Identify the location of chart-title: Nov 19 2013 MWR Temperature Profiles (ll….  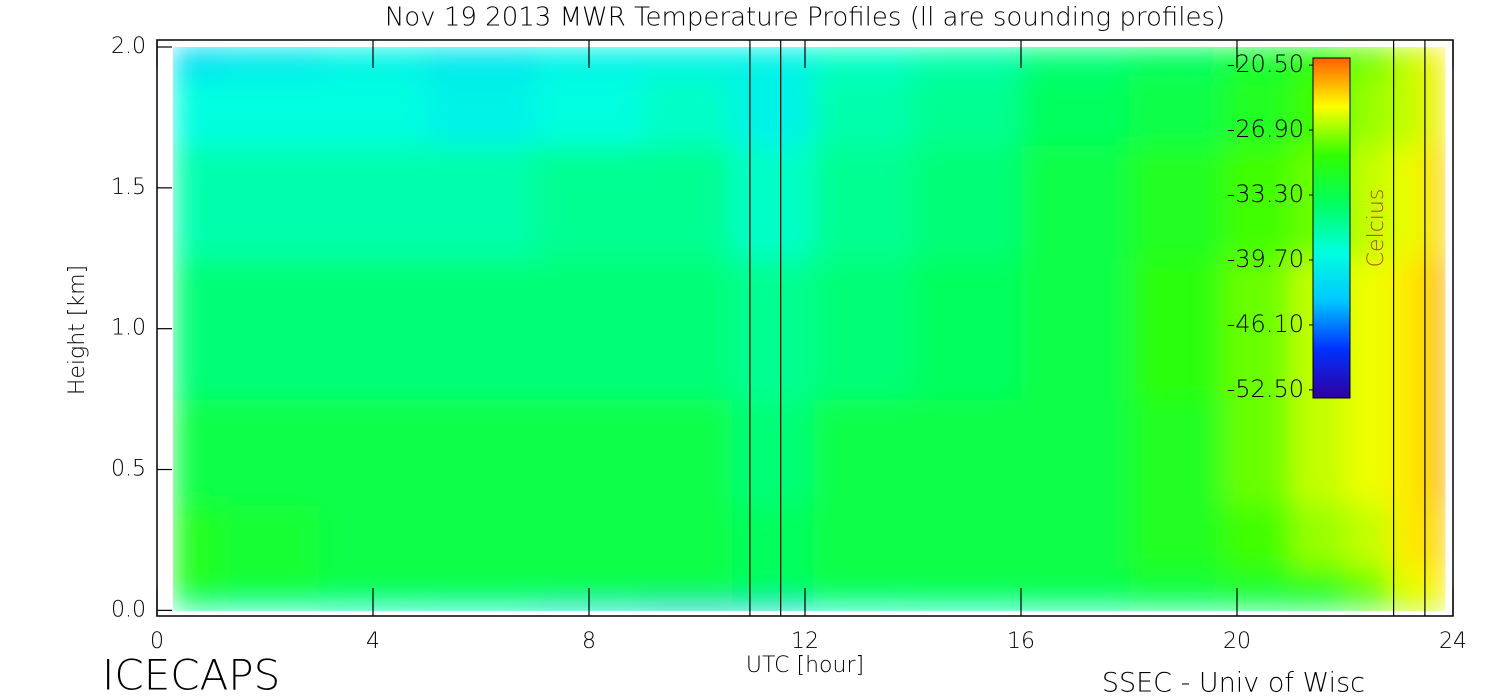
(805, 18).